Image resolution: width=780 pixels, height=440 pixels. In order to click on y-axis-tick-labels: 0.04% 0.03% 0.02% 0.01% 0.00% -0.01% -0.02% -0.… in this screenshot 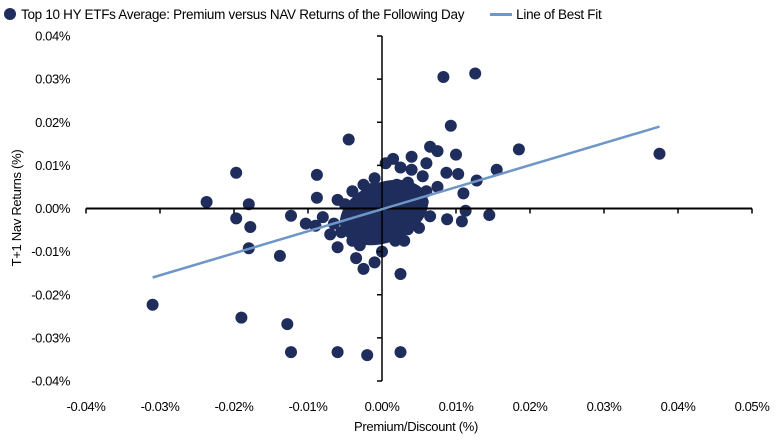, I will do `click(51, 209)`.